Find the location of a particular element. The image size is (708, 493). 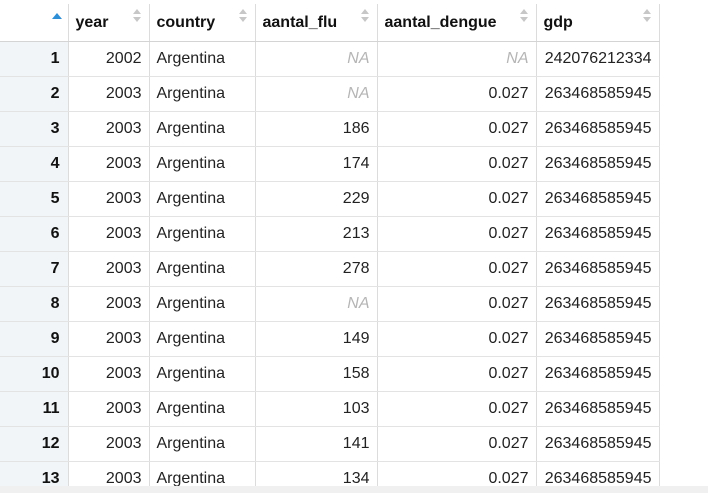

row-number: 12 is located at coordinates (34, 444).